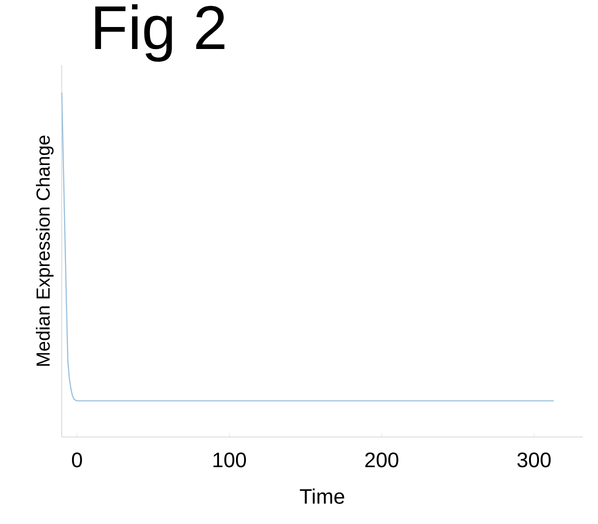  What do you see at coordinates (534, 460) in the screenshot?
I see `x-tick-label: 300` at bounding box center [534, 460].